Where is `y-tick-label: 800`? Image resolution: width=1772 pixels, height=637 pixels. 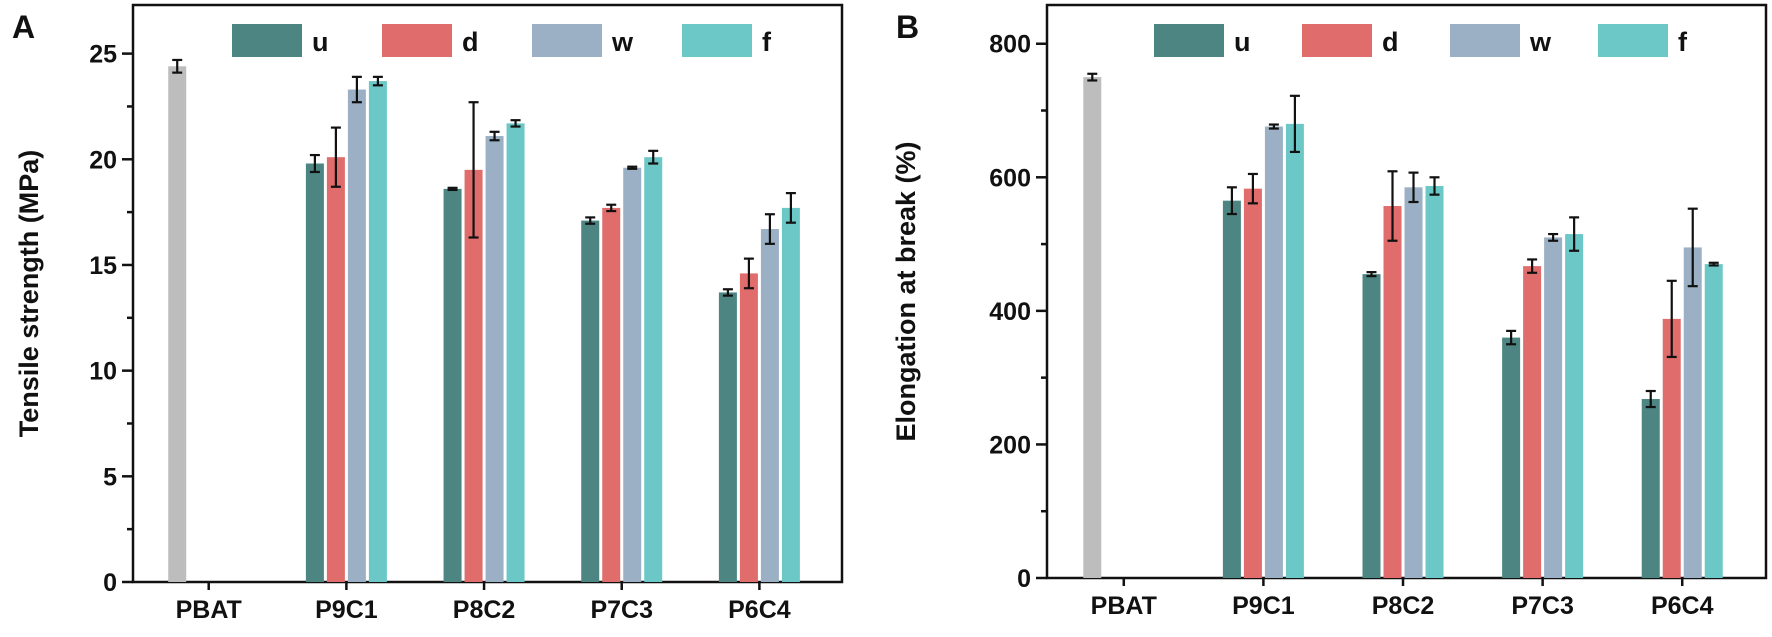 y-tick-label: 800 is located at coordinates (1010, 45).